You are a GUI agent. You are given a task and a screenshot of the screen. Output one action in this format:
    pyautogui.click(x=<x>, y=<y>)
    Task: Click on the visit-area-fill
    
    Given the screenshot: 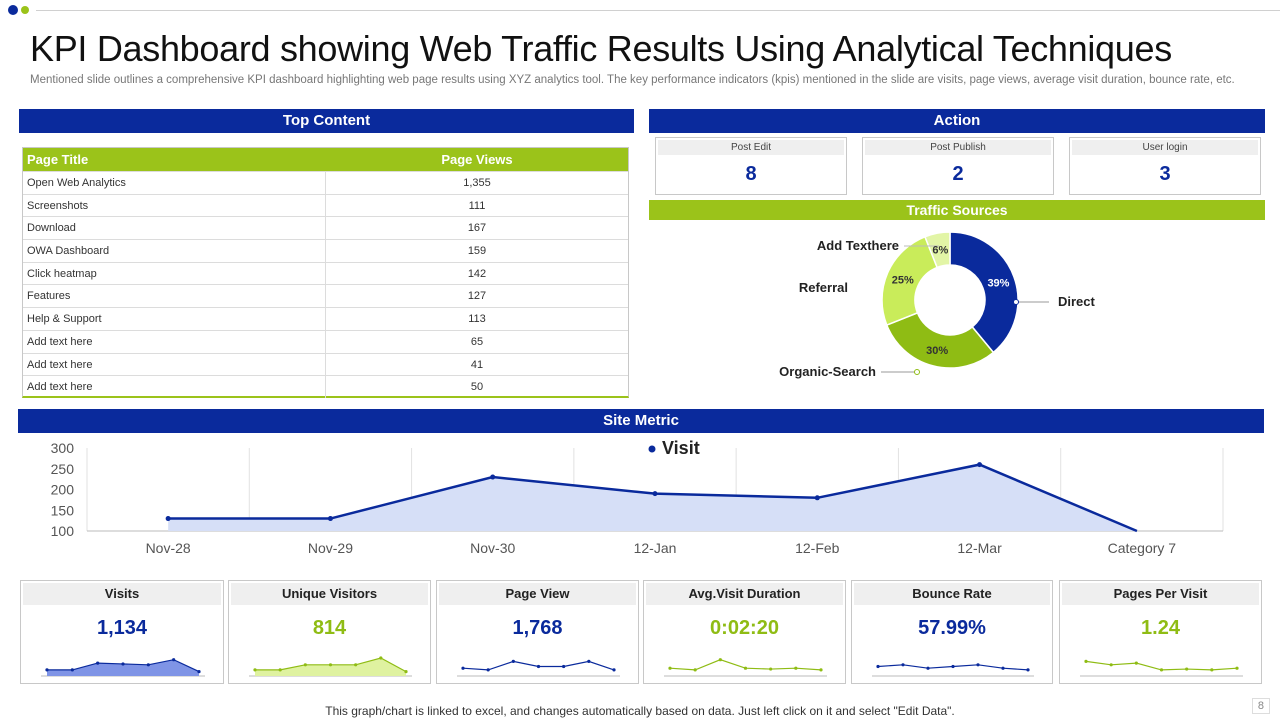 What is the action you would take?
    pyautogui.click(x=652, y=497)
    